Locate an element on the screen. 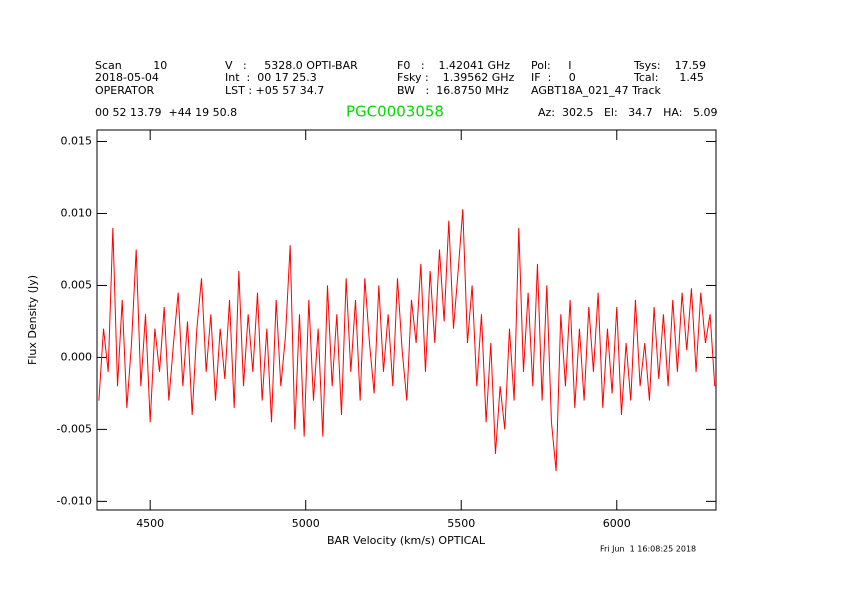 The height and width of the screenshot is (595, 842). header-field: AGBT18A_021_47 Track is located at coordinates (596, 90).